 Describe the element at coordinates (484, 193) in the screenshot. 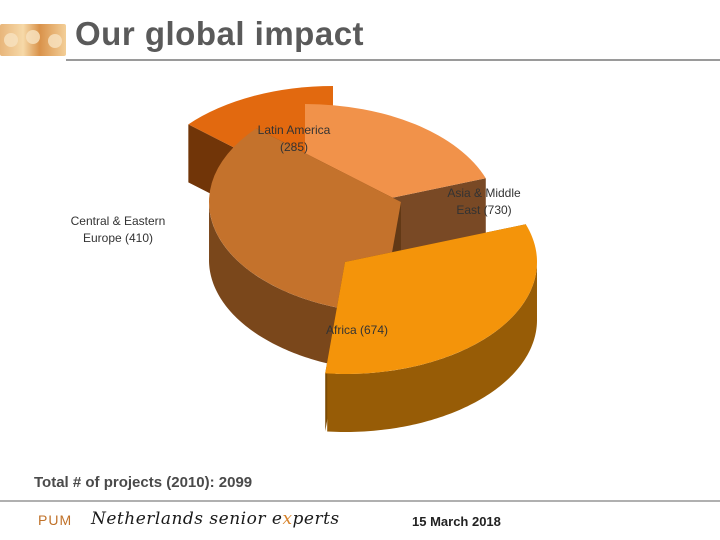

I see `slice-label-line: Asia & Middle` at that location.